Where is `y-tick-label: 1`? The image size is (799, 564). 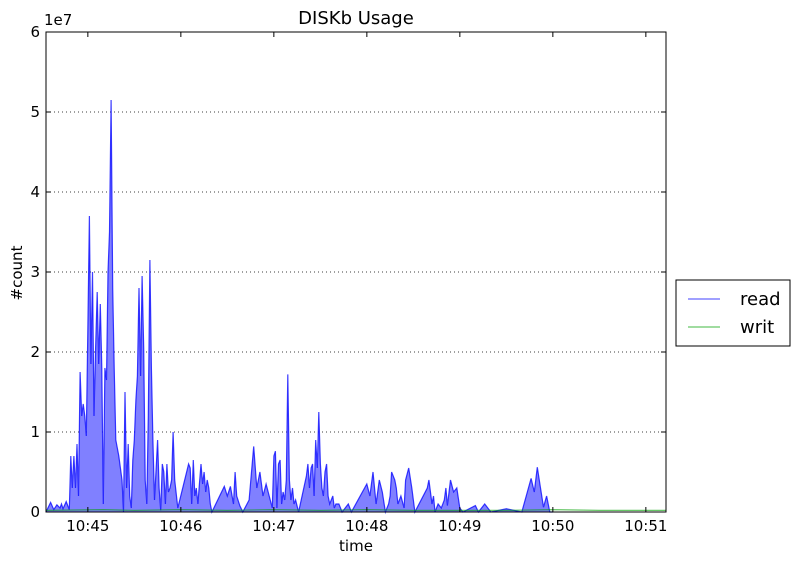 y-tick-label: 1 is located at coordinates (35, 432).